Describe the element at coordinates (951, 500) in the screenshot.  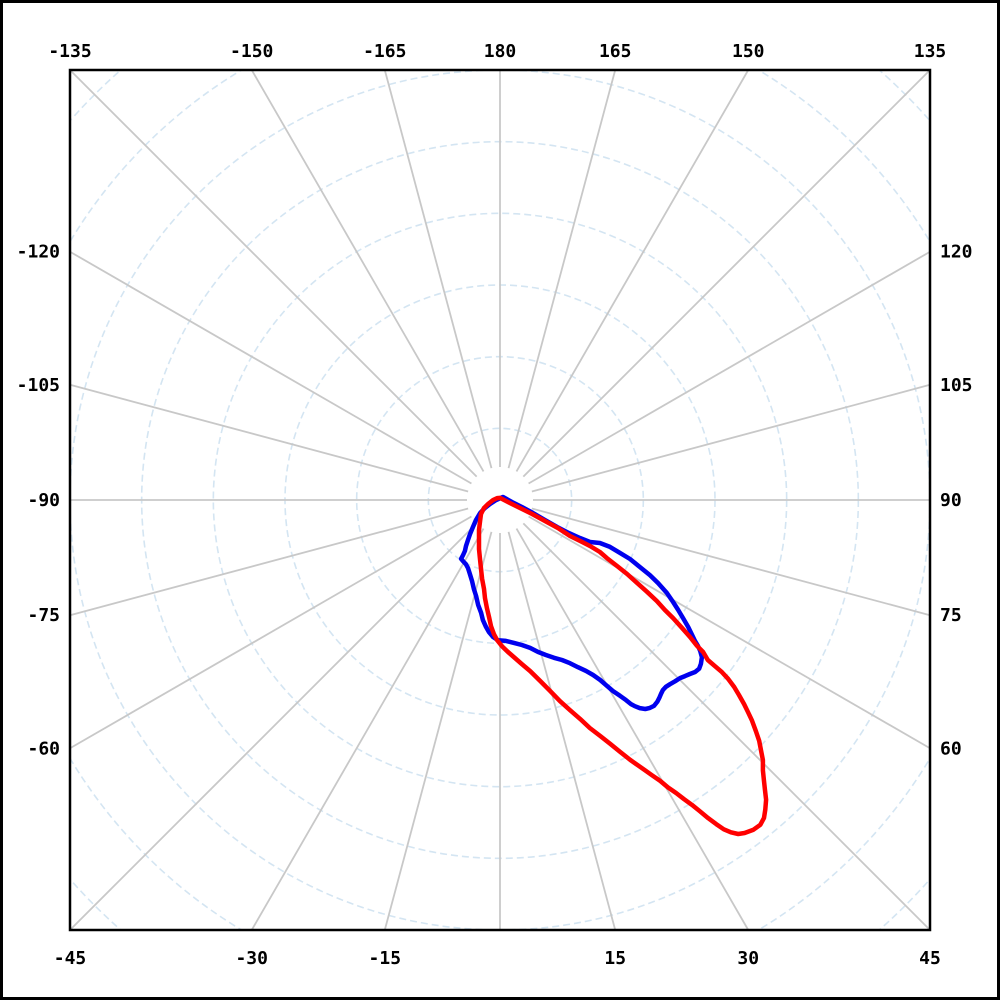
I see `angle-tick-label: 90` at that location.